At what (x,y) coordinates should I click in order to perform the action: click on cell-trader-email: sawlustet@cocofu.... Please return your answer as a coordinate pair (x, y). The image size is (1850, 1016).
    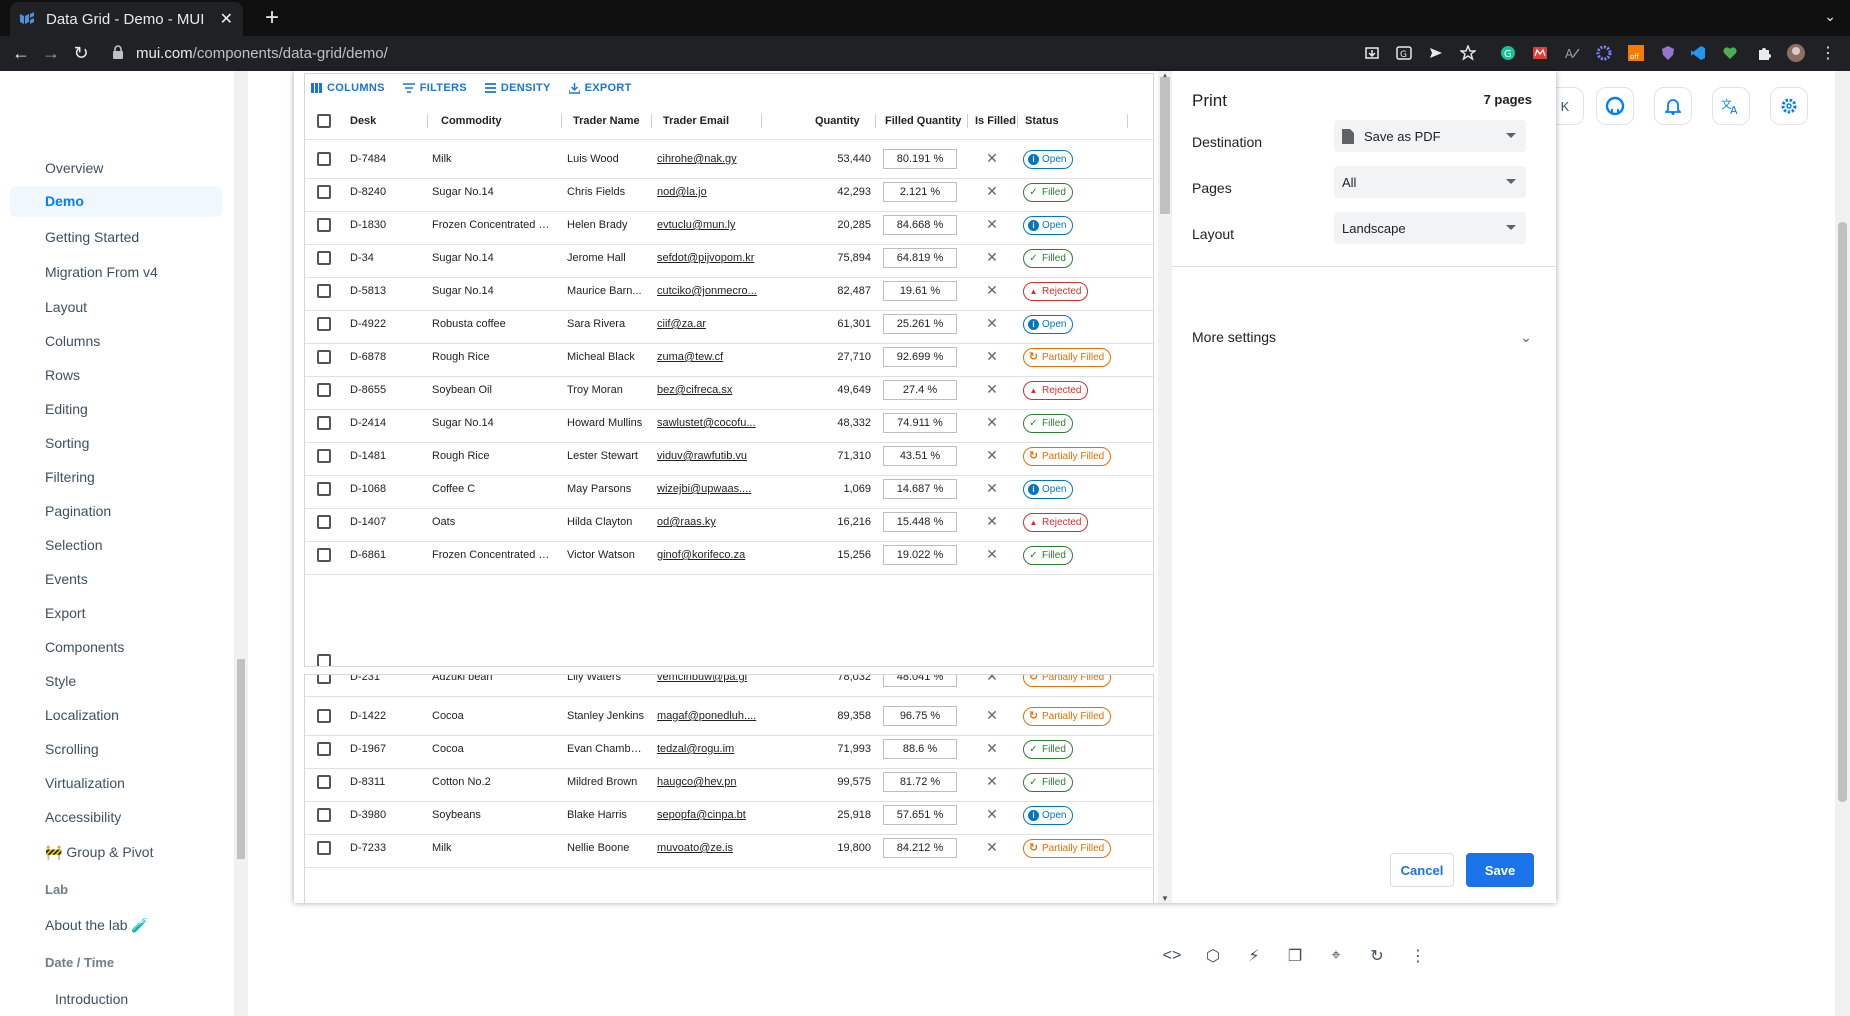
    Looking at the image, I should click on (706, 423).